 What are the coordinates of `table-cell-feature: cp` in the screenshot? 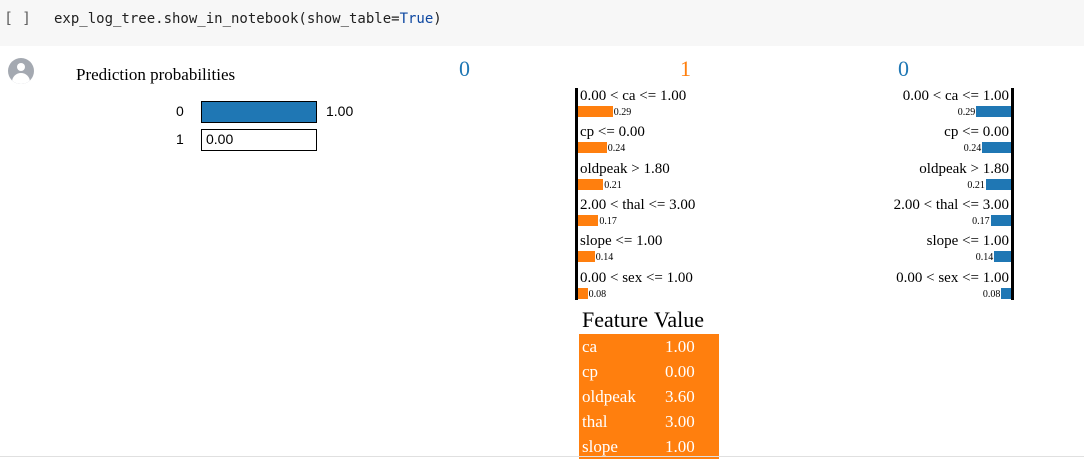 It's located at (615, 371).